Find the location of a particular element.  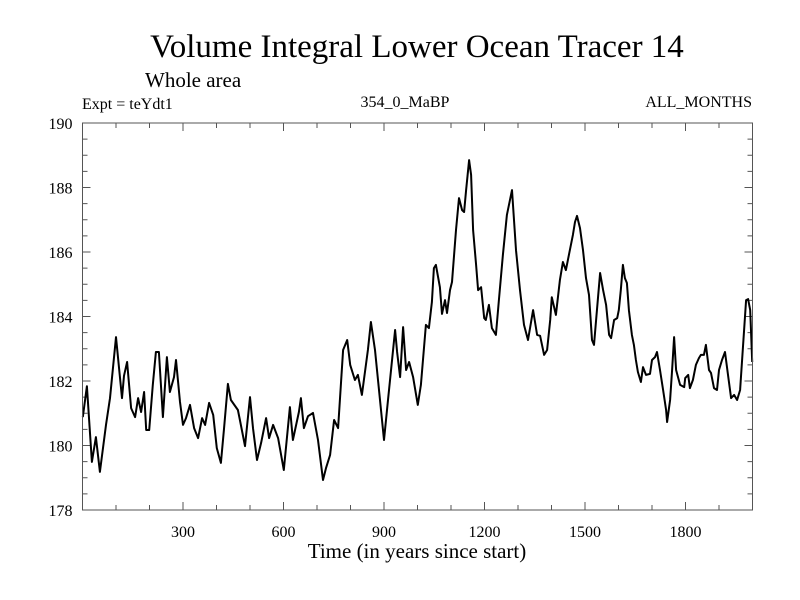

y-tick-label: 184 is located at coordinates (61, 318).